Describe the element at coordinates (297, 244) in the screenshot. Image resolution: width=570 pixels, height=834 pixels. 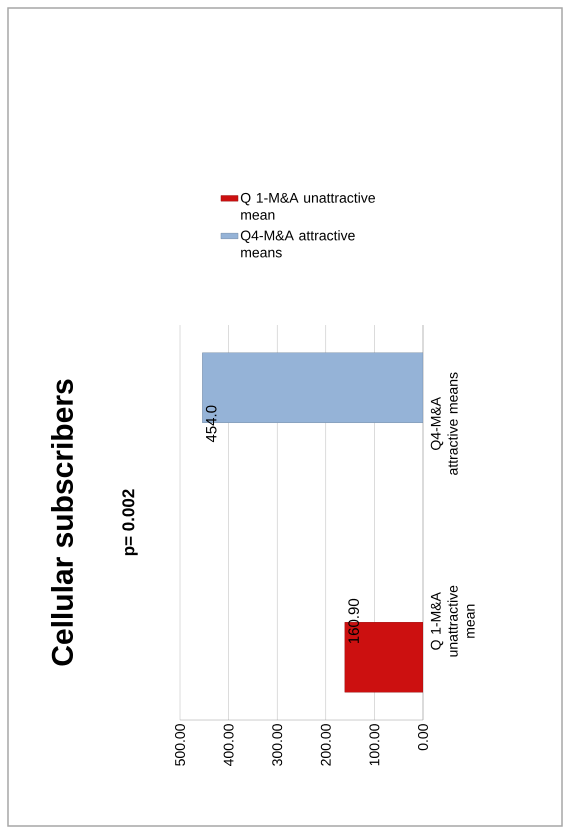
I see `legend-label: Q4-M&A attractive means` at that location.